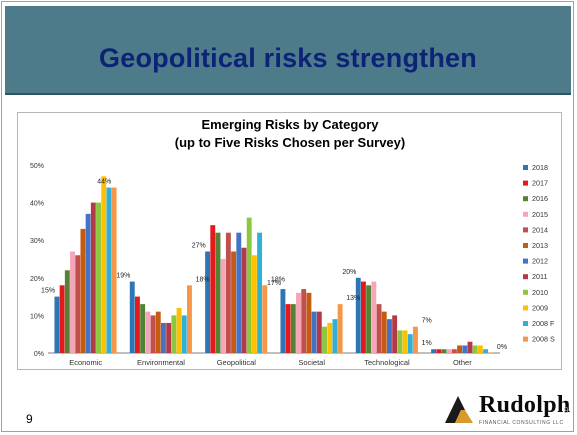 This screenshot has height=435, width=577. I want to click on y-tick-label: 10%, so click(37, 316).